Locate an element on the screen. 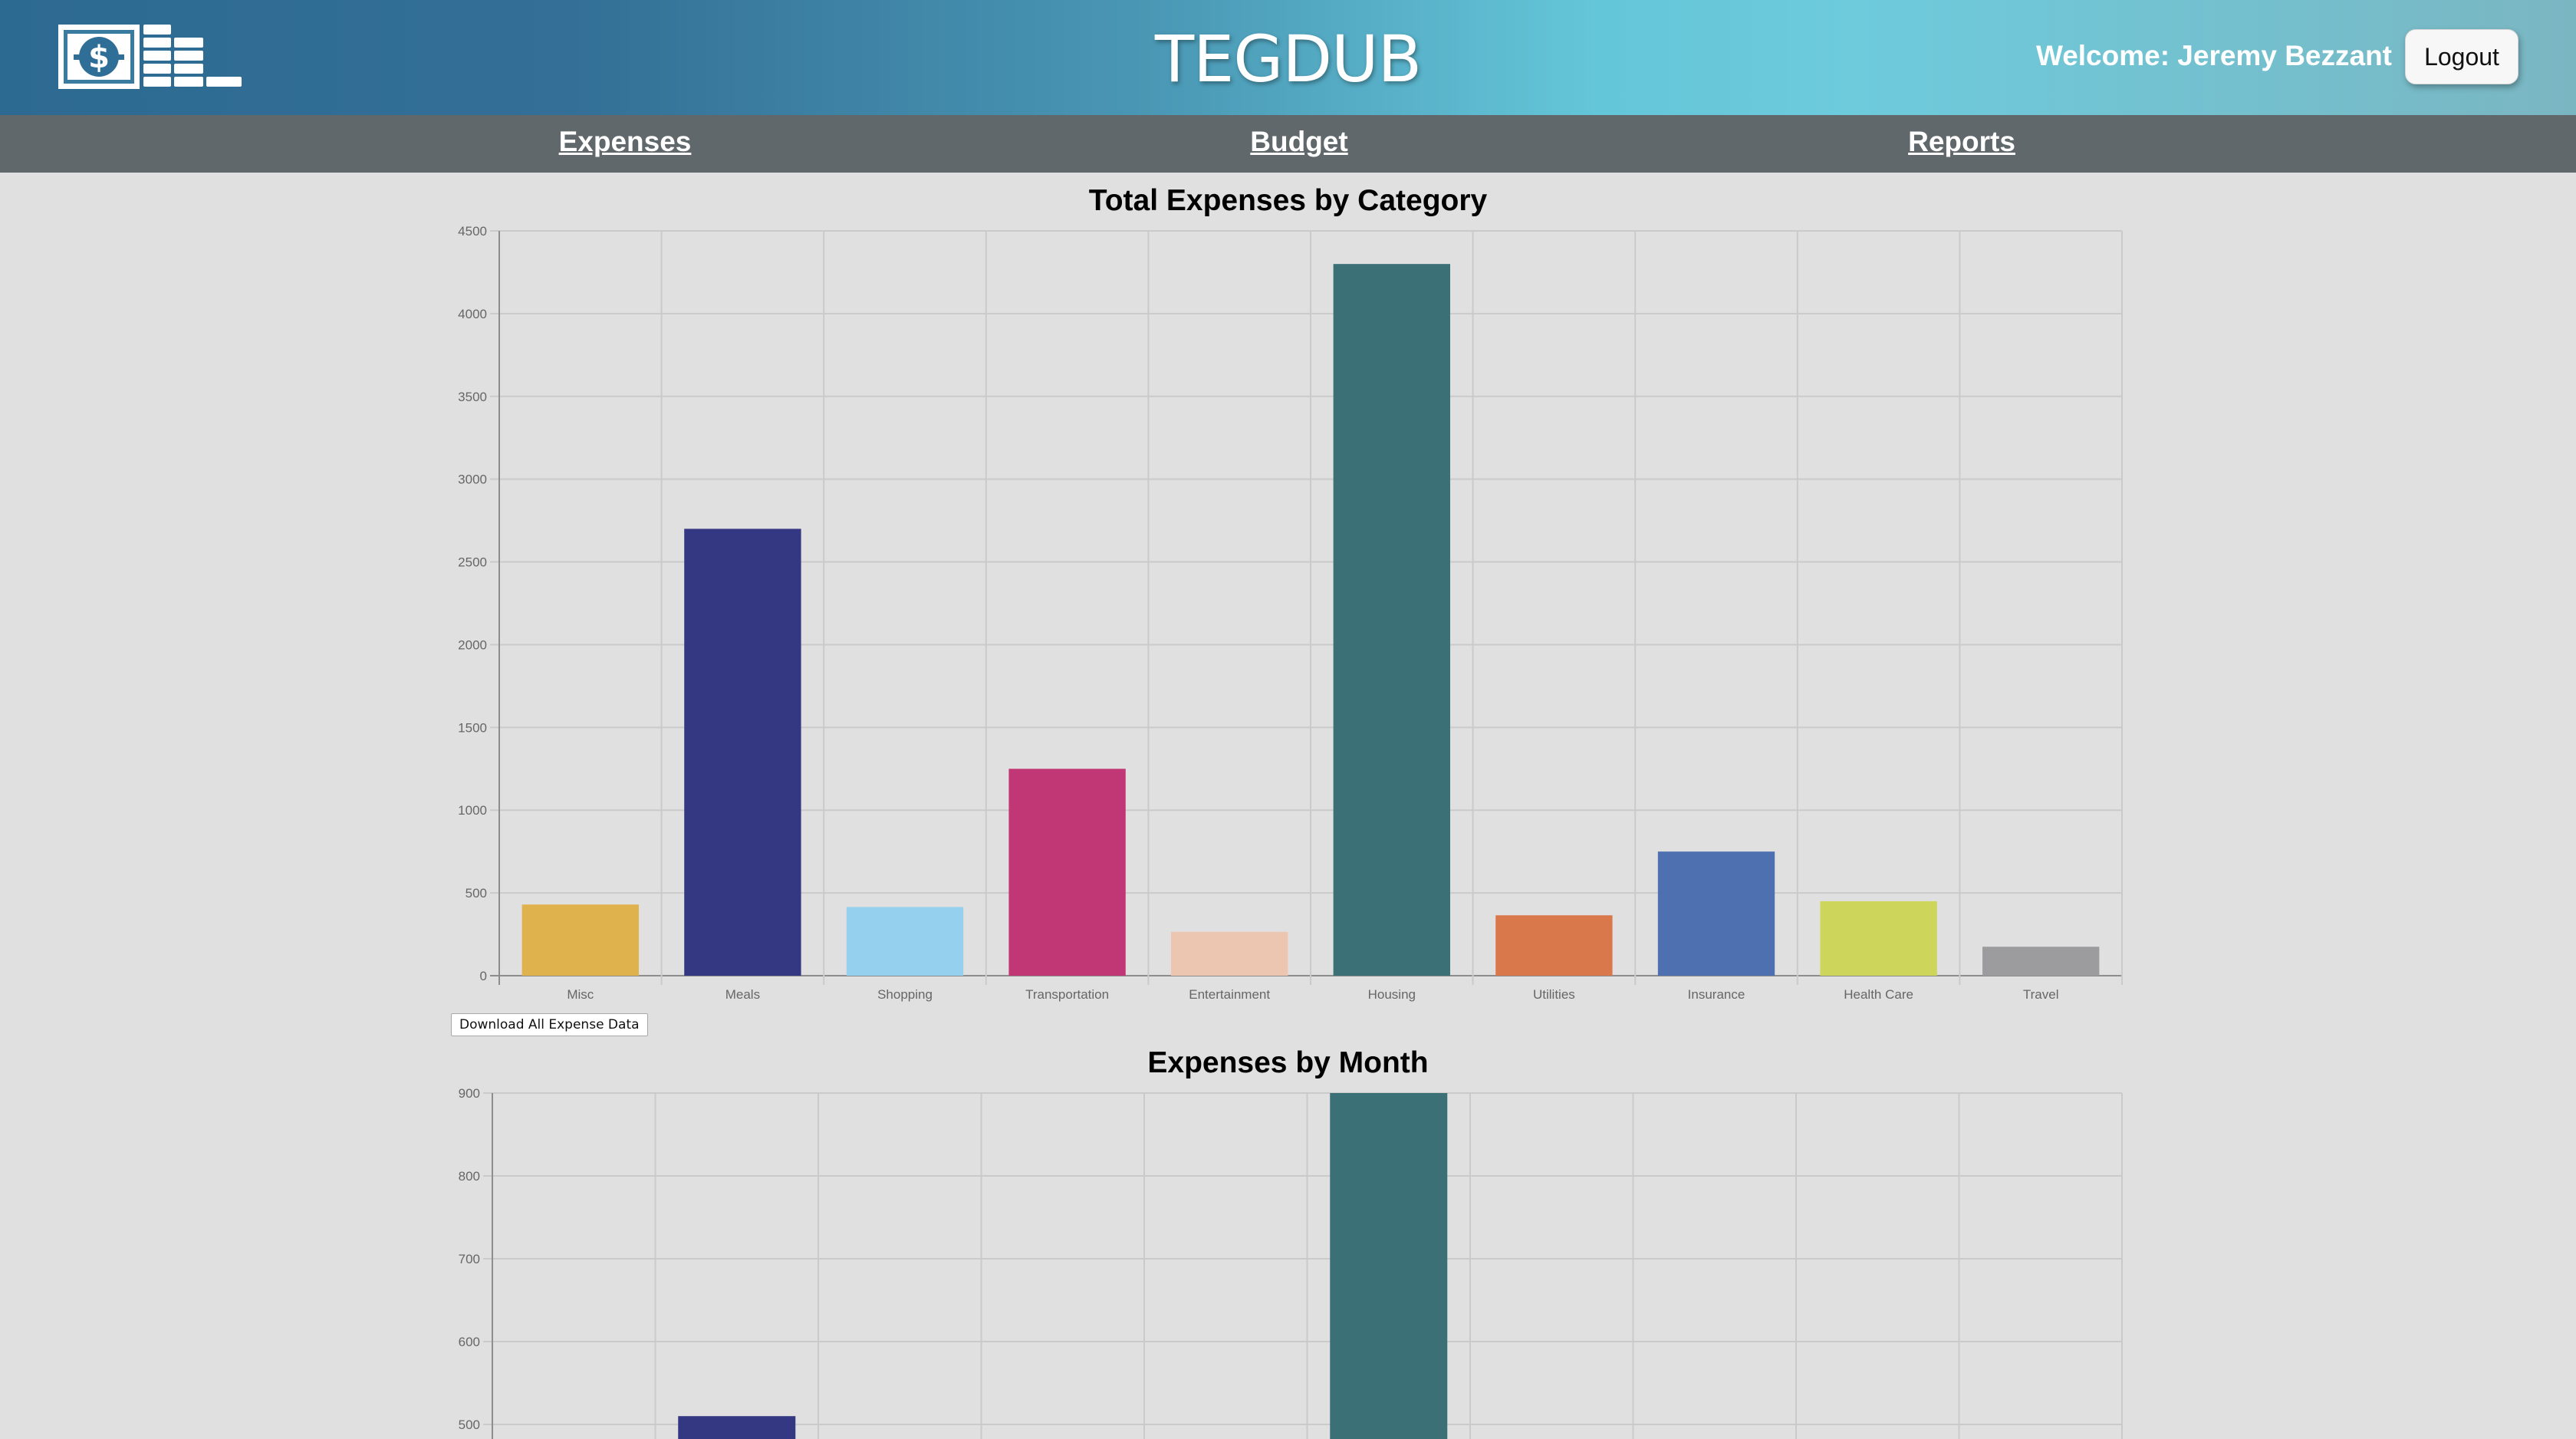  y-tick-label: 2500 is located at coordinates (472, 562).